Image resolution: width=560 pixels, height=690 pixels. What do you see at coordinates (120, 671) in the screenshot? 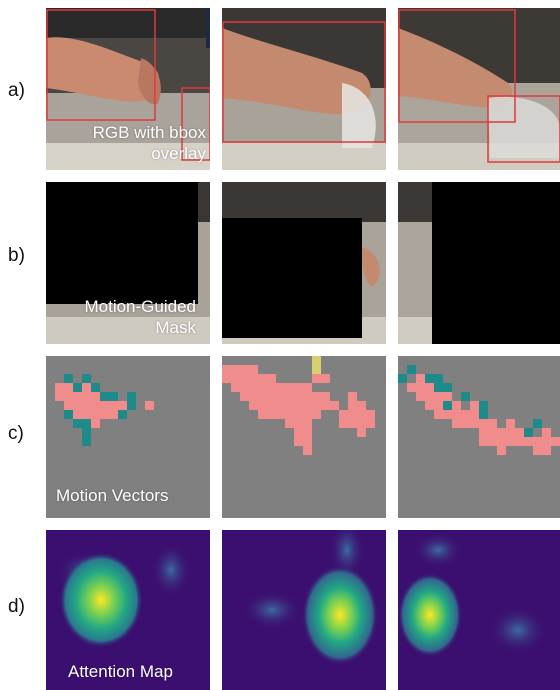
I see `attention-caption: Attention Map` at bounding box center [120, 671].